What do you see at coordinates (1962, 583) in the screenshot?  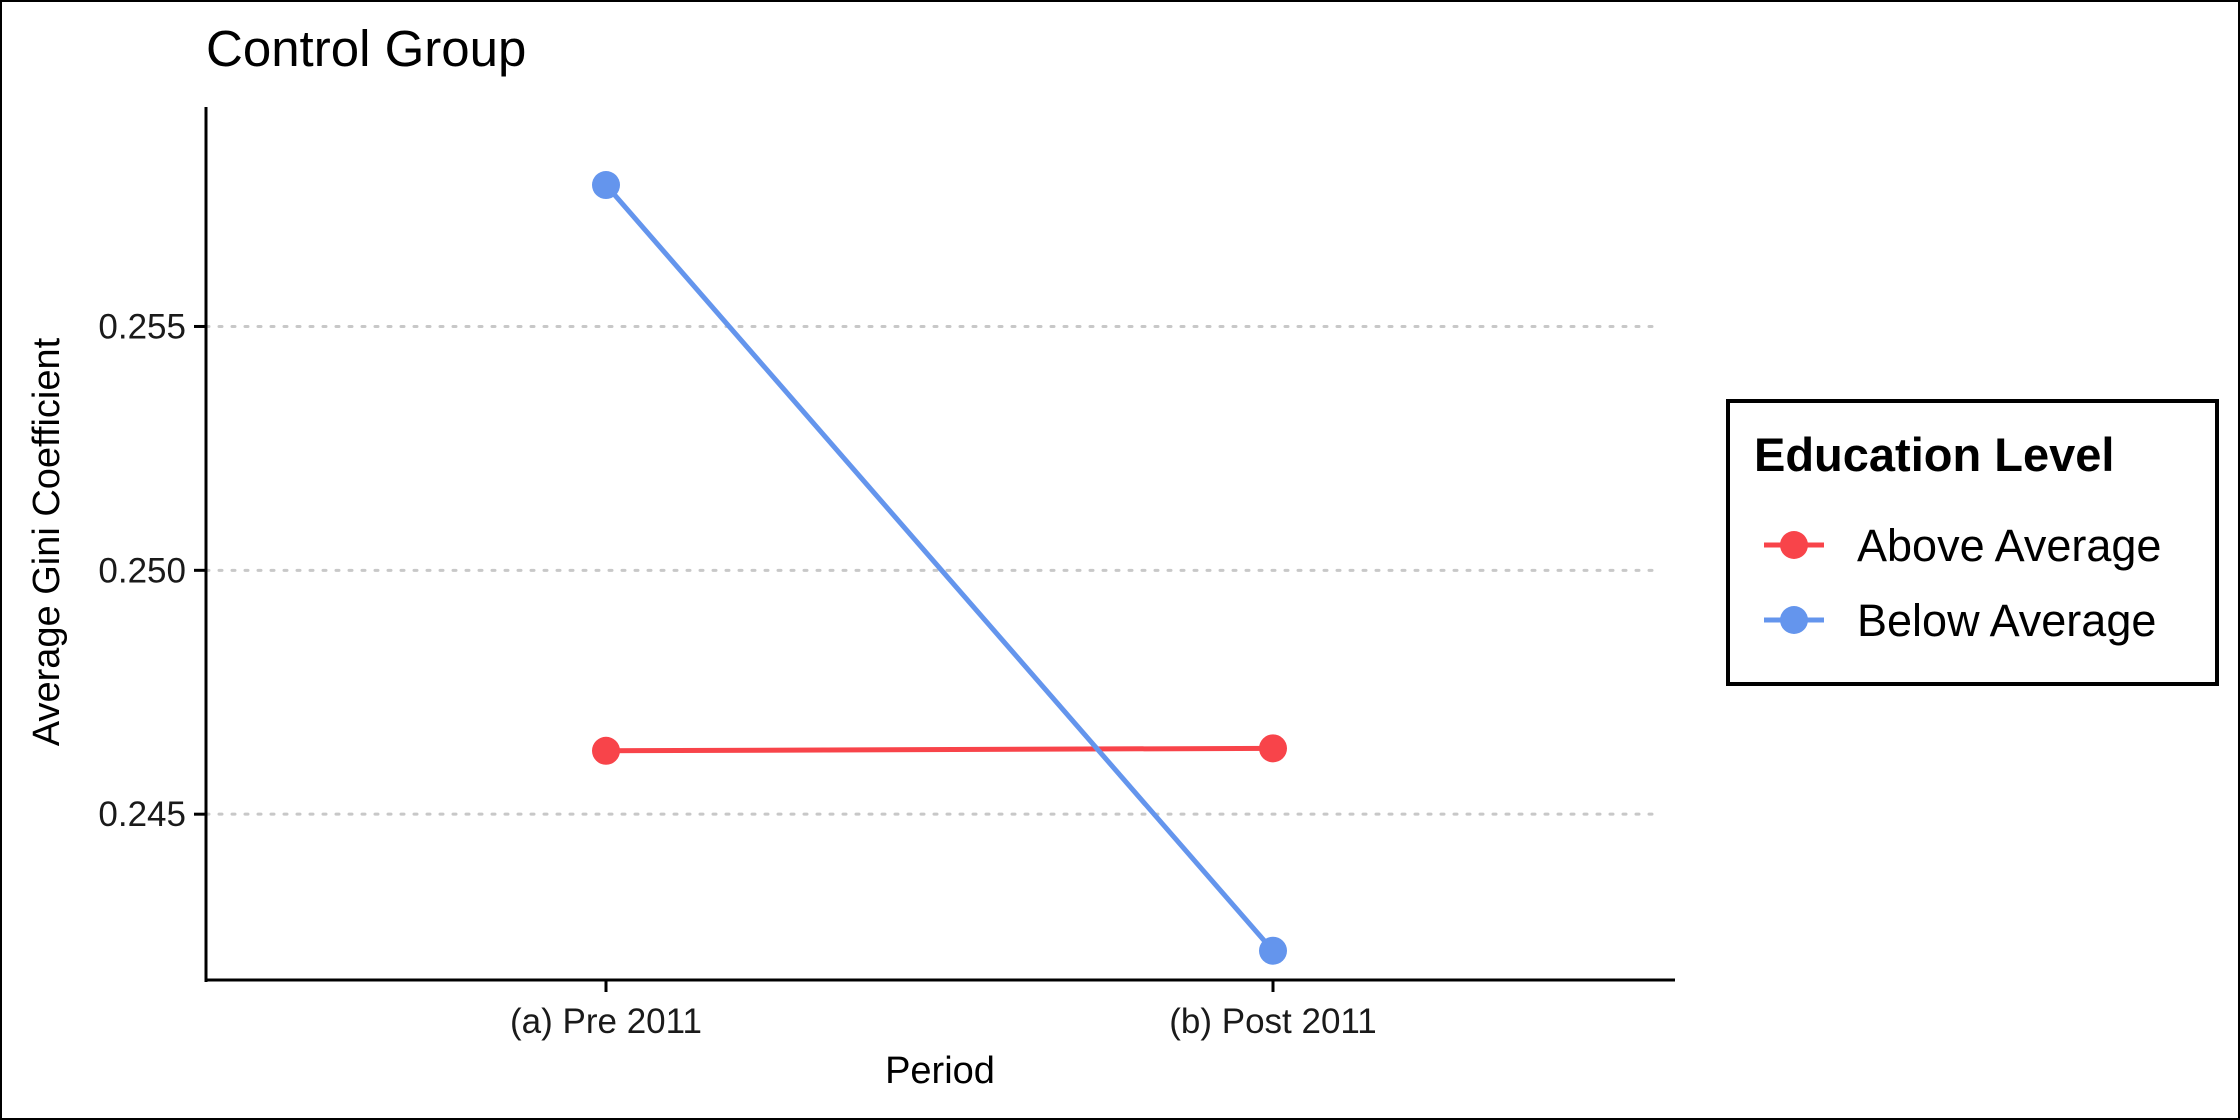 I see `legend-items: Above Average Below Average` at bounding box center [1962, 583].